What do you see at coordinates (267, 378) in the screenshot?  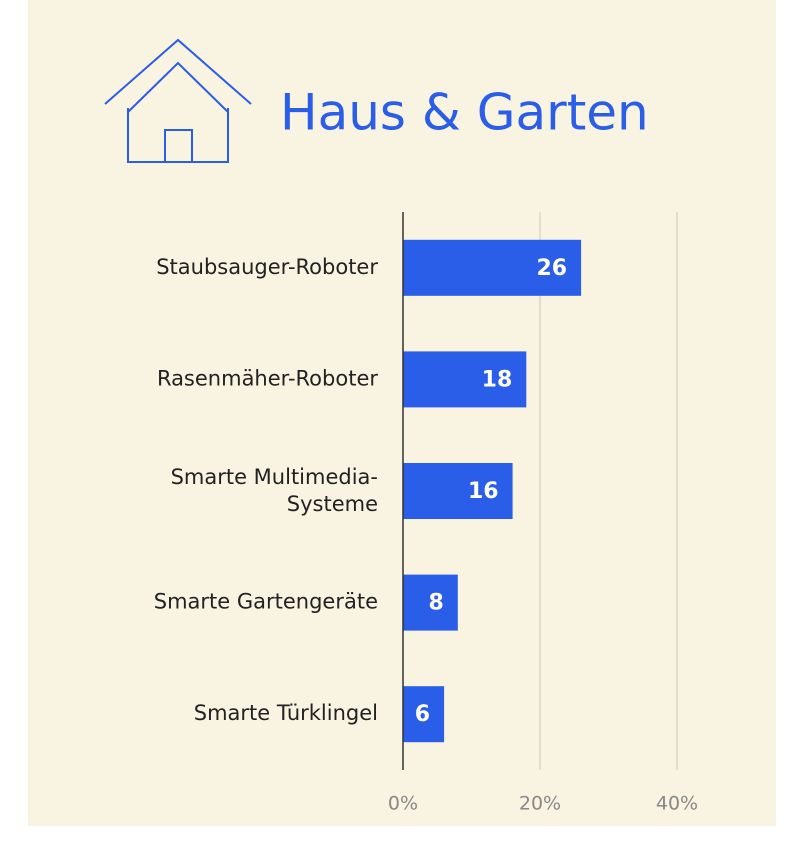 I see `y-tick-label: Rasenmäher-Roboter` at bounding box center [267, 378].